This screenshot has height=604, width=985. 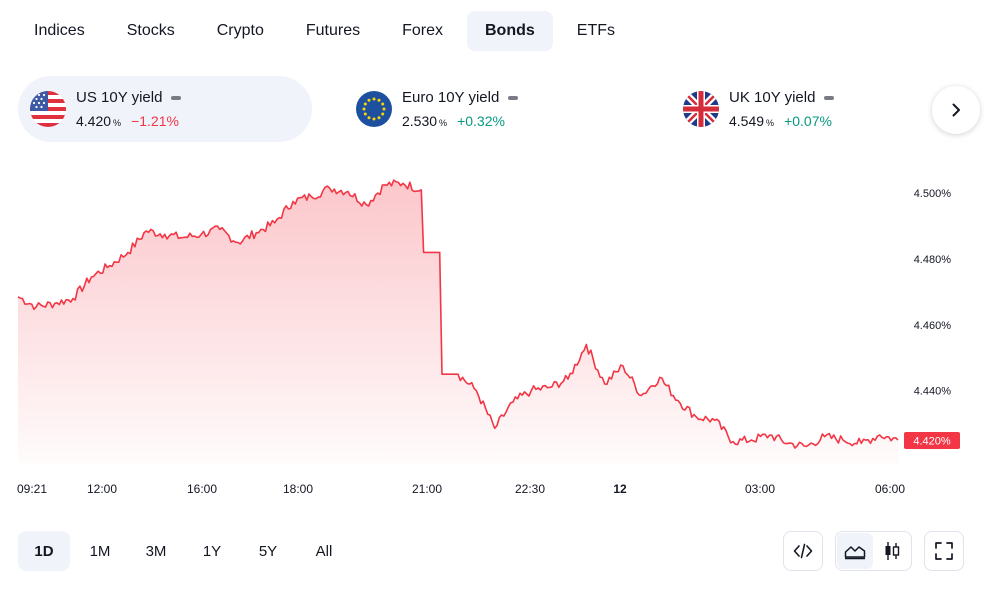 What do you see at coordinates (933, 326) in the screenshot?
I see `y-tick-label: 4.460%` at bounding box center [933, 326].